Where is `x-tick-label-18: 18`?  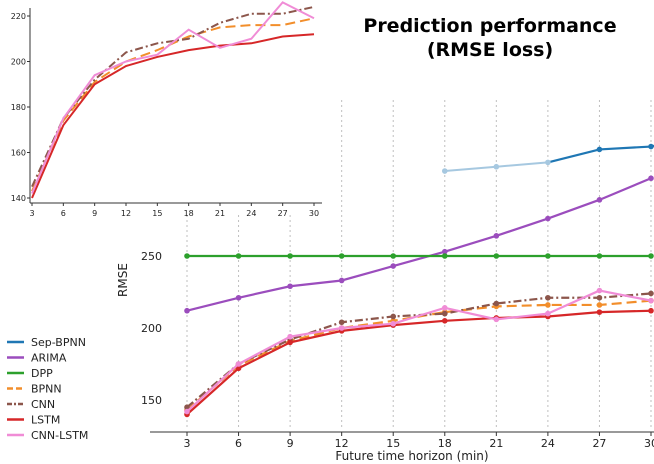
x-tick-label-18: 18 is located at coordinates (445, 443).